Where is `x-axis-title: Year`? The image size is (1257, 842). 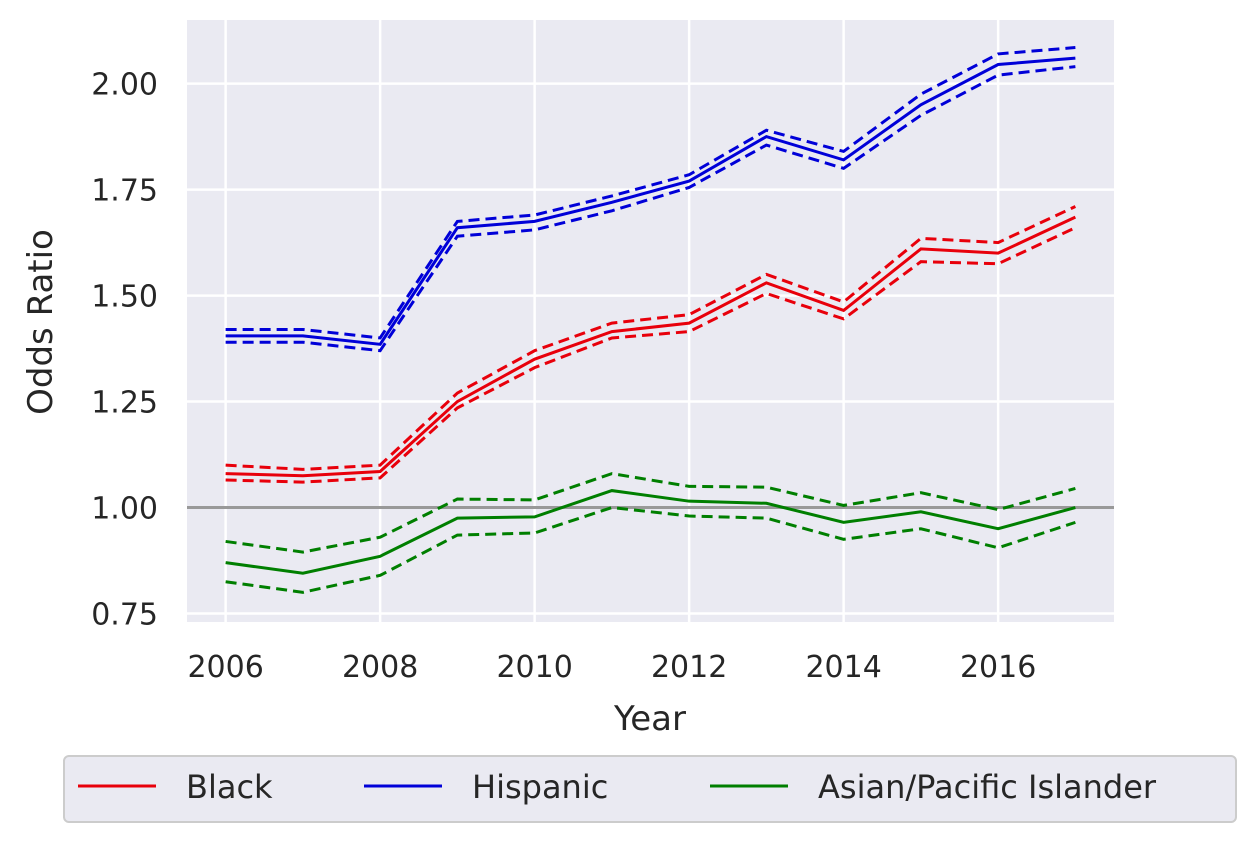
x-axis-title: Year is located at coordinates (649, 719).